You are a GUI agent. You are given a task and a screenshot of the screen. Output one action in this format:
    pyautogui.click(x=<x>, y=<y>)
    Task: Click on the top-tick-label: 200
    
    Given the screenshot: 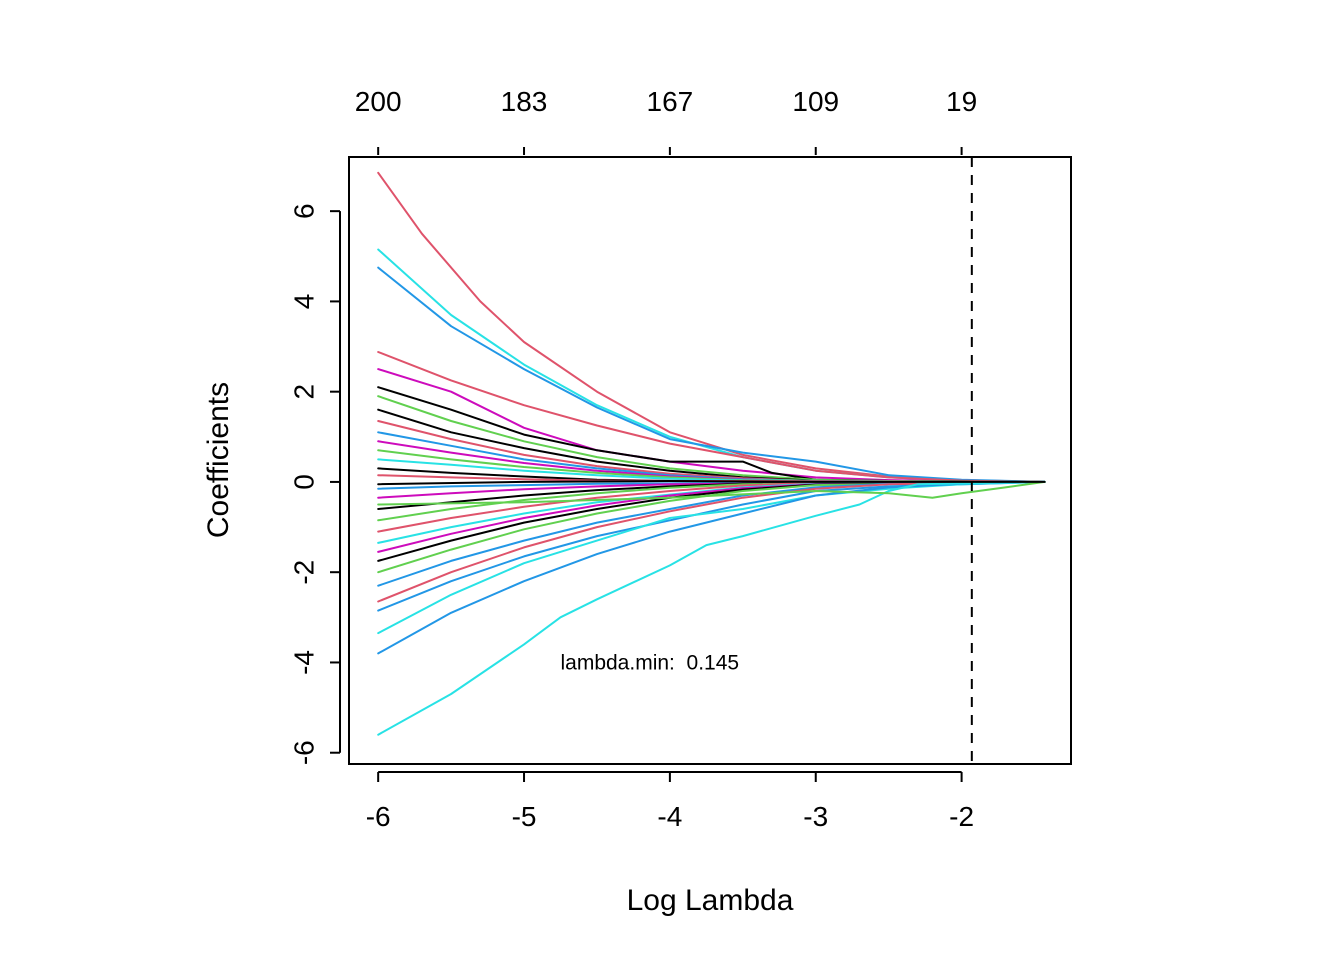 What is the action you would take?
    pyautogui.click(x=378, y=101)
    